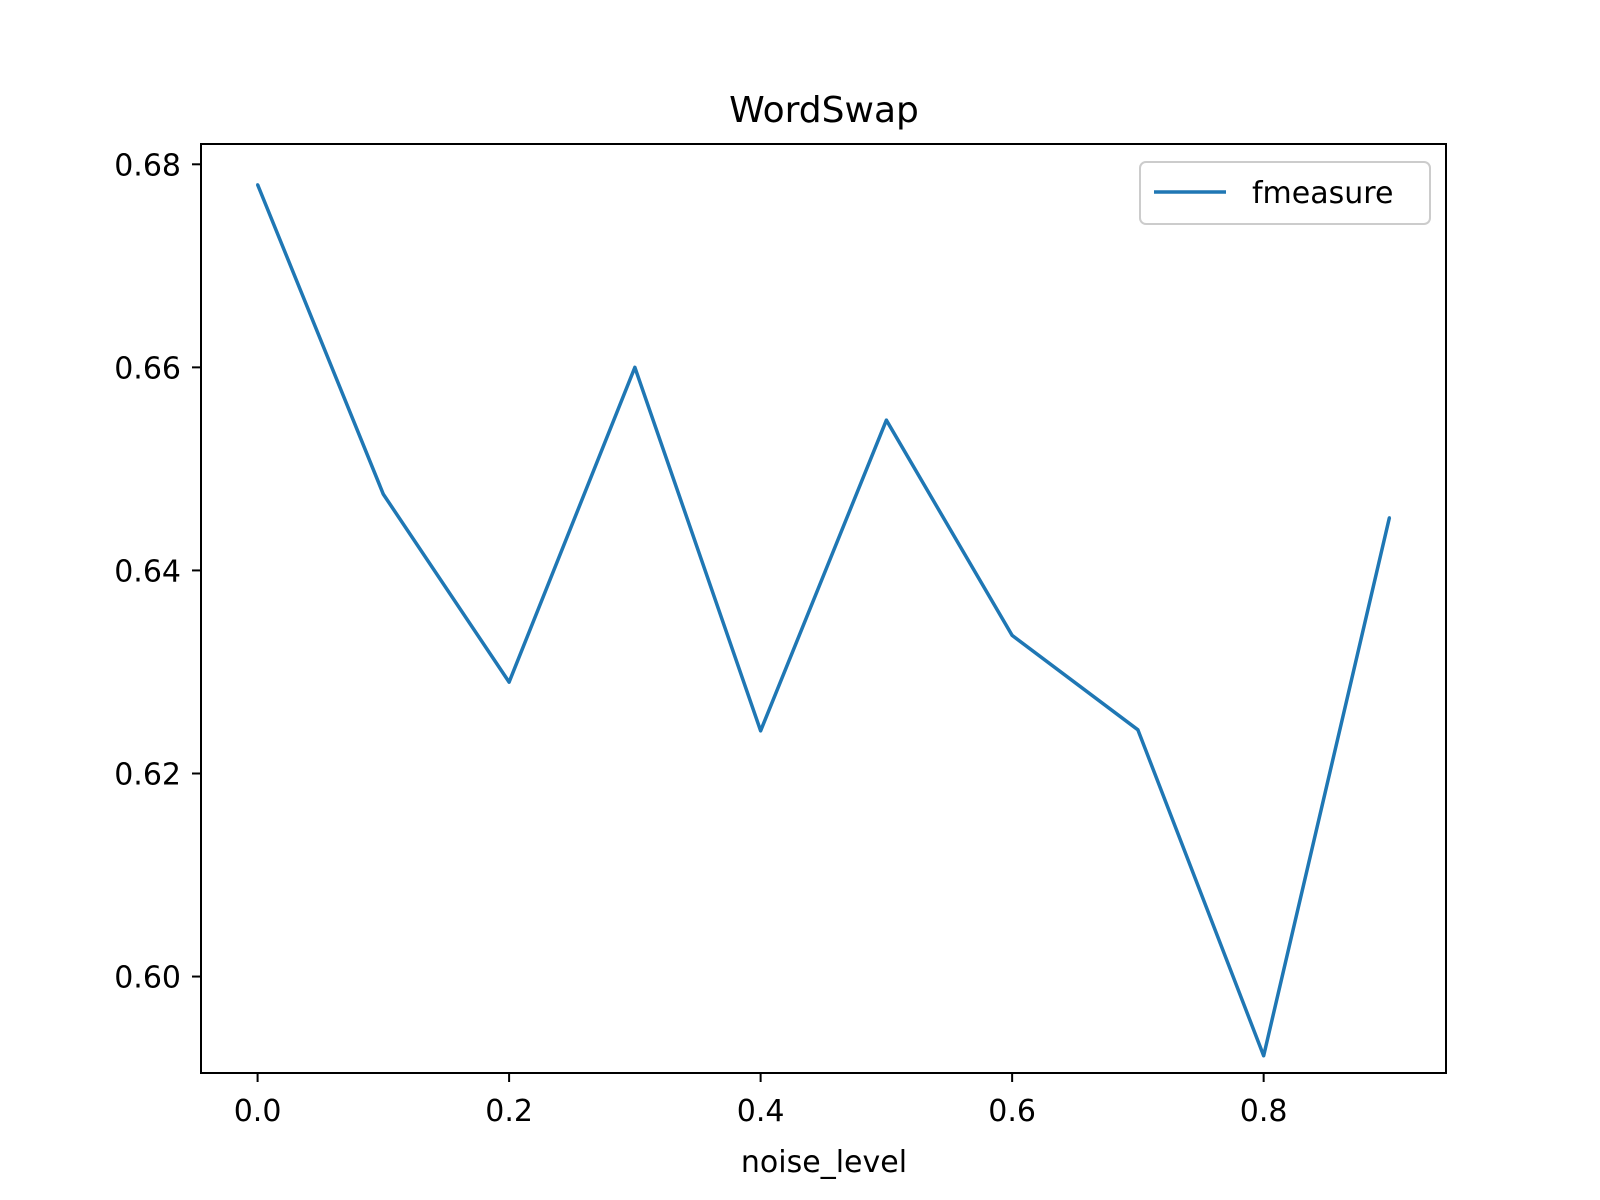  I want to click on x-axis-ticks: 0.0 0.2 0.4 0.6 0.8, so click(761, 1101).